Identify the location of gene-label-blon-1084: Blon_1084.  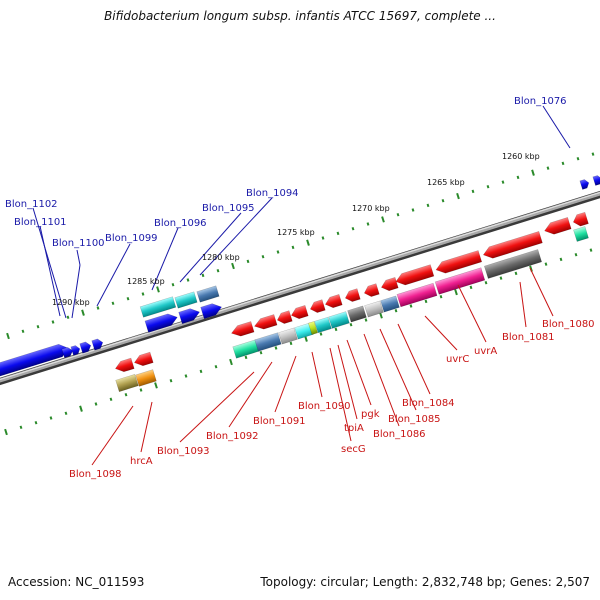
(428, 403).